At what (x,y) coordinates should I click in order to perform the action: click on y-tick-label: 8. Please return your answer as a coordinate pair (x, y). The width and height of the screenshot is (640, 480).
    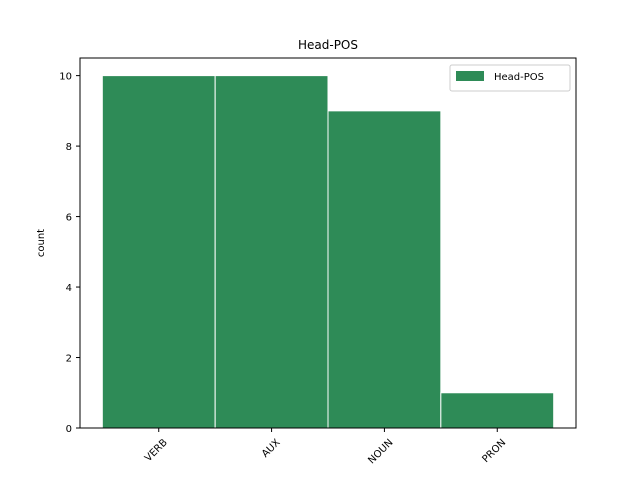
    Looking at the image, I should click on (69, 147).